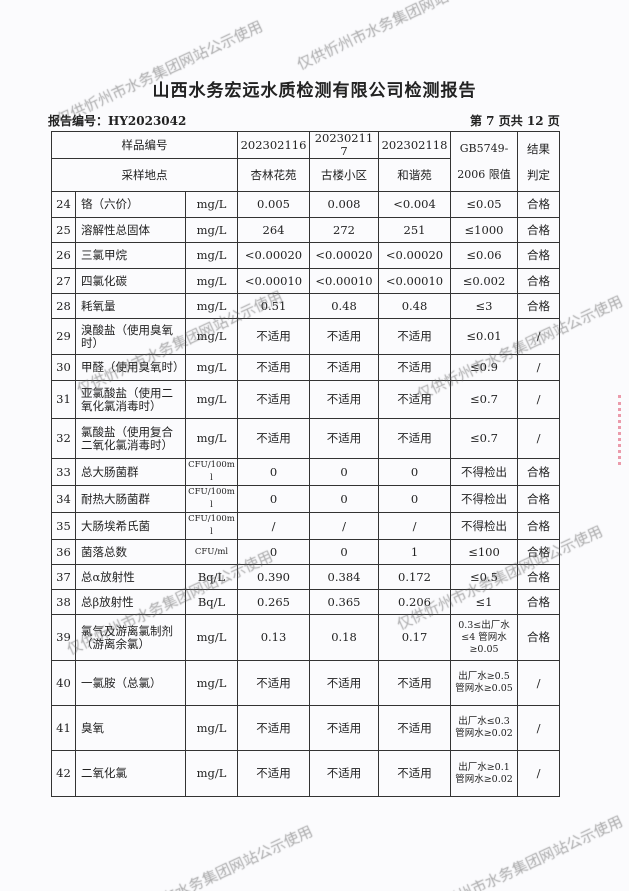  I want to click on limit: ≤1, so click(484, 602).